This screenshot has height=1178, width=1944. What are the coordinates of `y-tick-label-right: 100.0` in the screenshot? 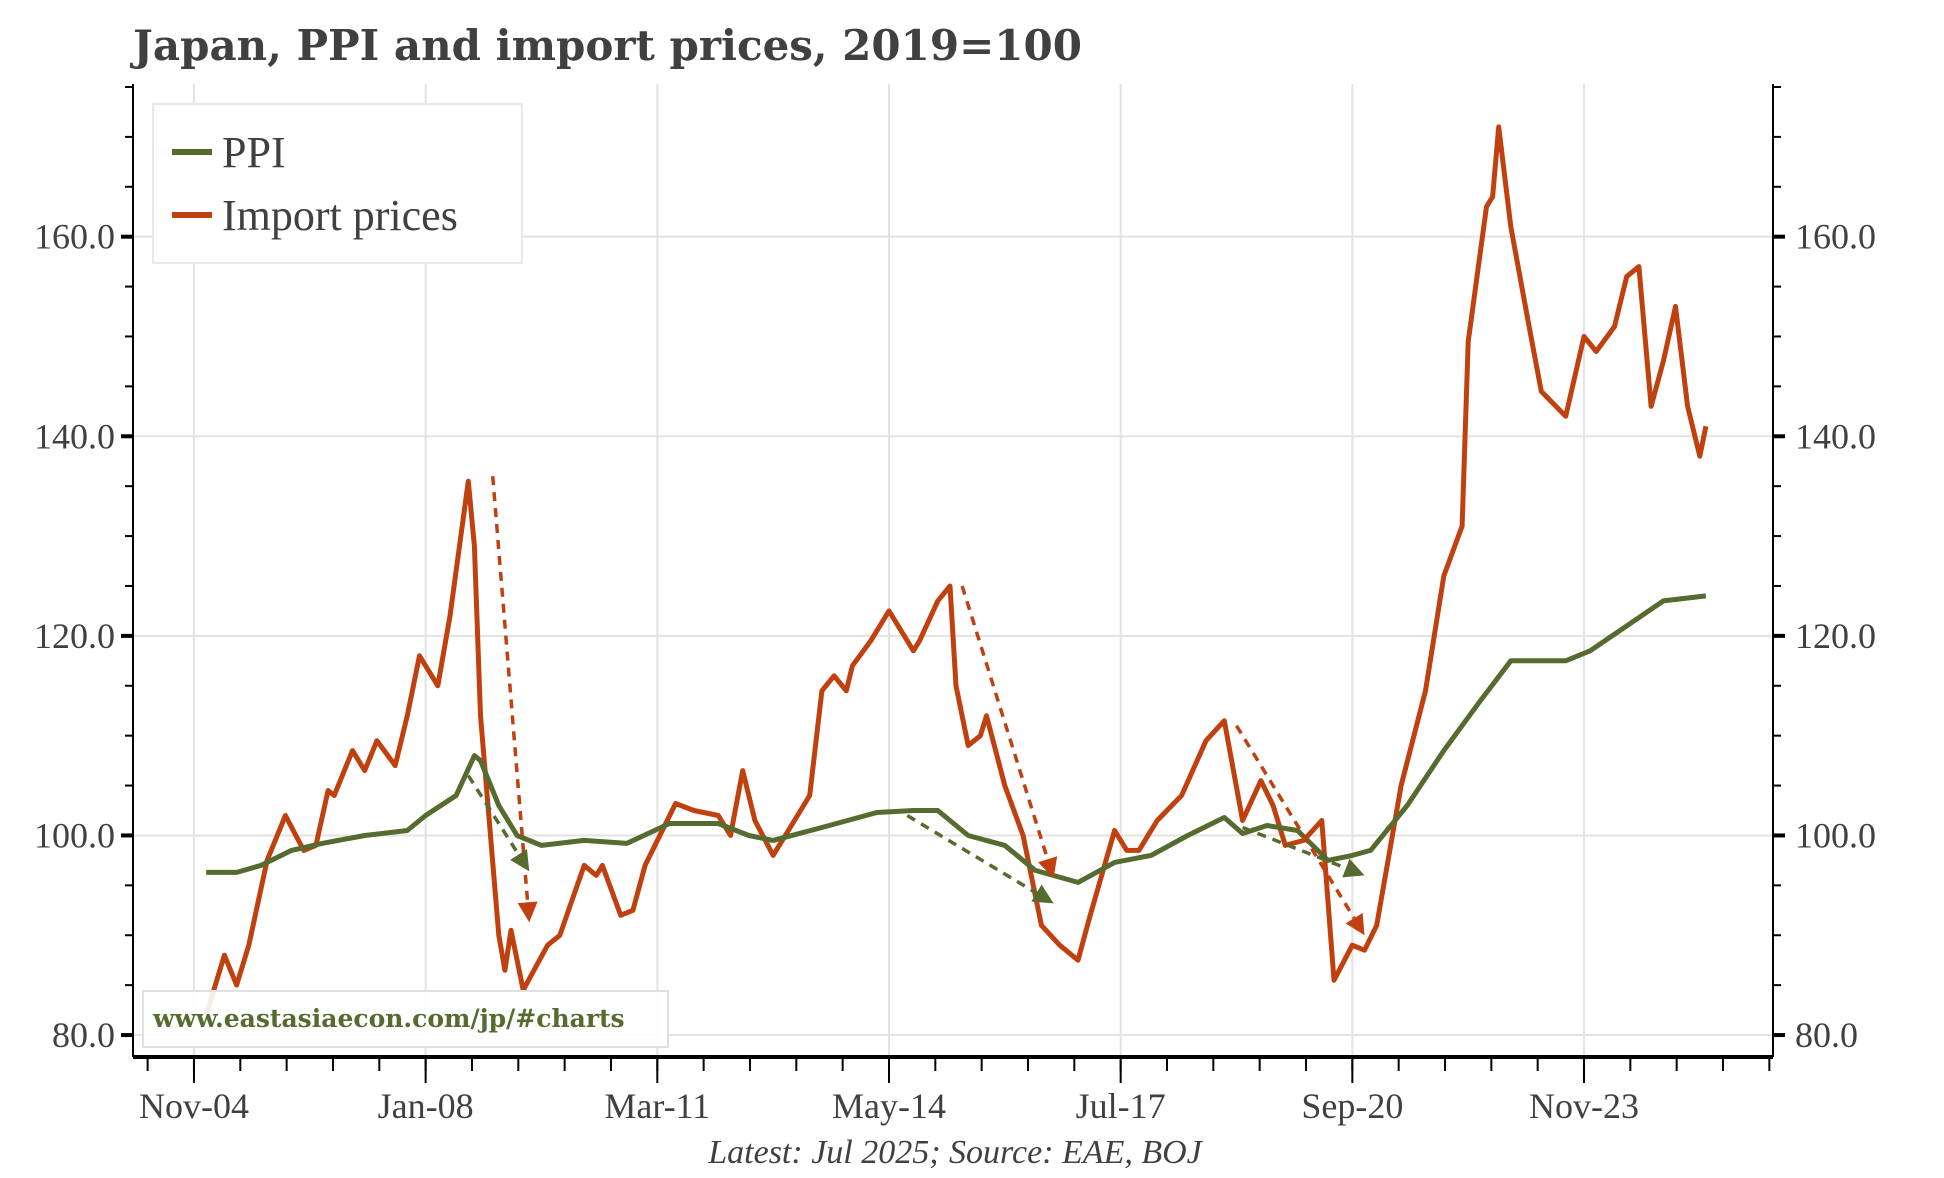 It's located at (1835, 835).